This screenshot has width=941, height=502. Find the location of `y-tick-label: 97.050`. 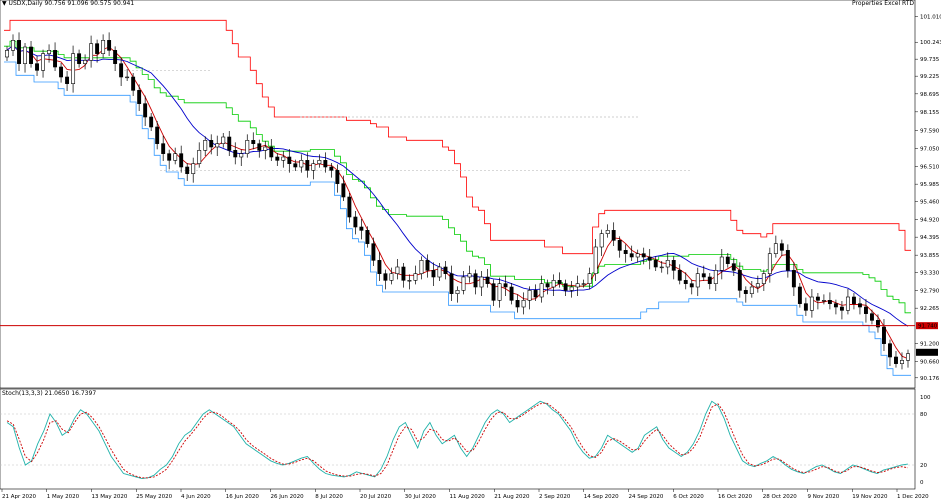

y-tick-label: 97.050 is located at coordinates (930, 150).